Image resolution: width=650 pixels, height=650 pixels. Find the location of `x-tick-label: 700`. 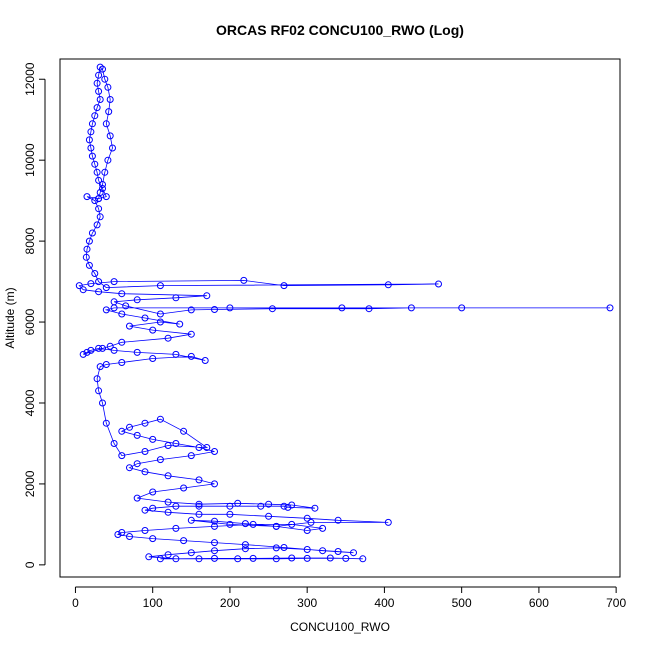

x-tick-label: 700 is located at coordinates (616, 603).